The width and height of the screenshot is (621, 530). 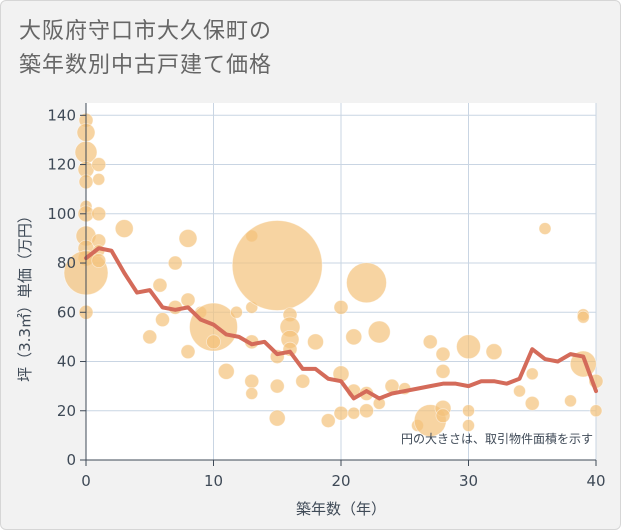 What do you see at coordinates (86, 481) in the screenshot?
I see `x-tick-label: 0` at bounding box center [86, 481].